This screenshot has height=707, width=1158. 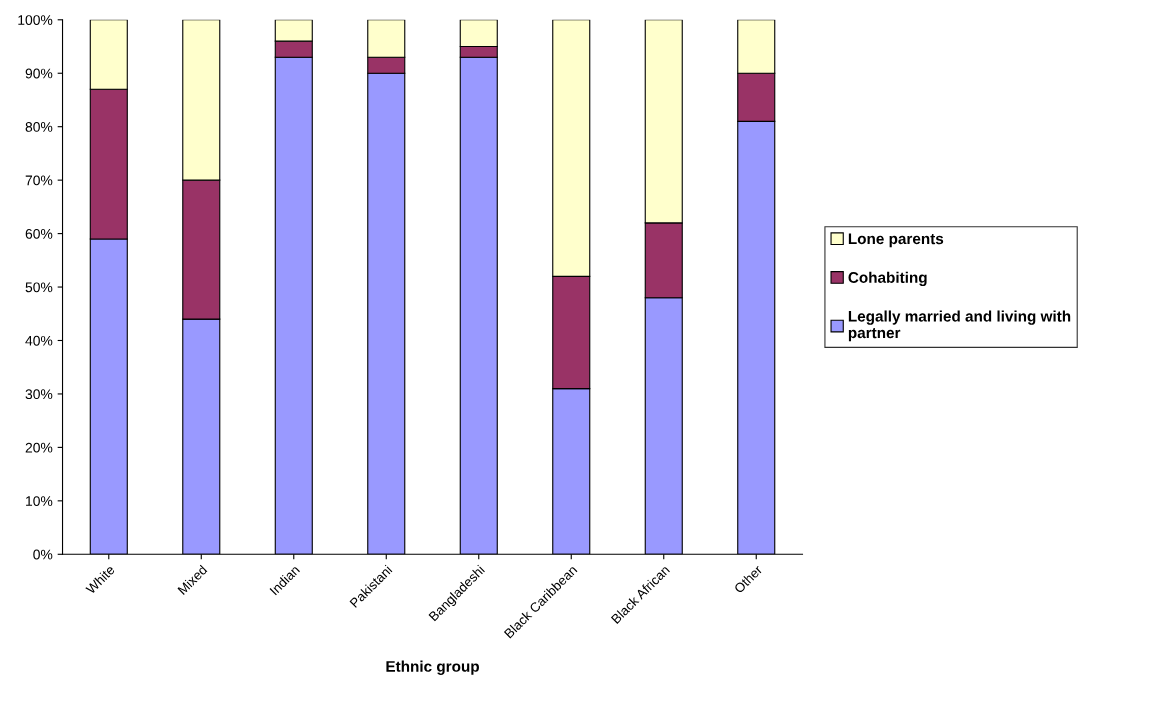 I want to click on y-tick-label: 70%, so click(x=39, y=180).